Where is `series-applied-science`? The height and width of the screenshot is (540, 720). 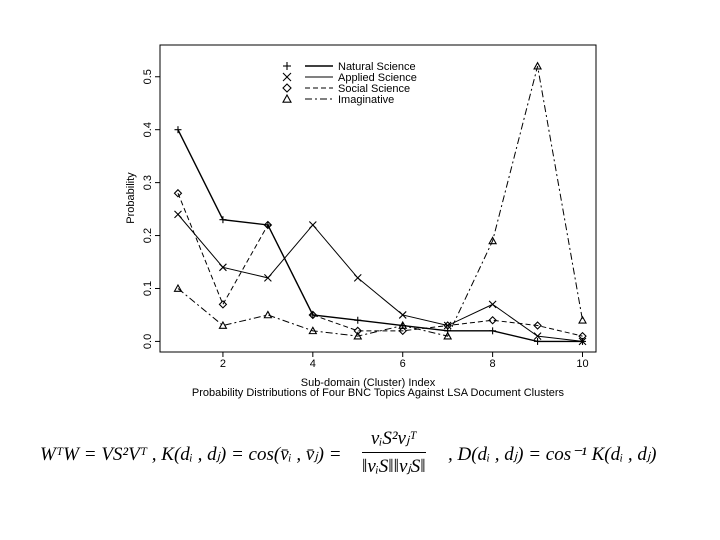
series-applied-science is located at coordinates (380, 278).